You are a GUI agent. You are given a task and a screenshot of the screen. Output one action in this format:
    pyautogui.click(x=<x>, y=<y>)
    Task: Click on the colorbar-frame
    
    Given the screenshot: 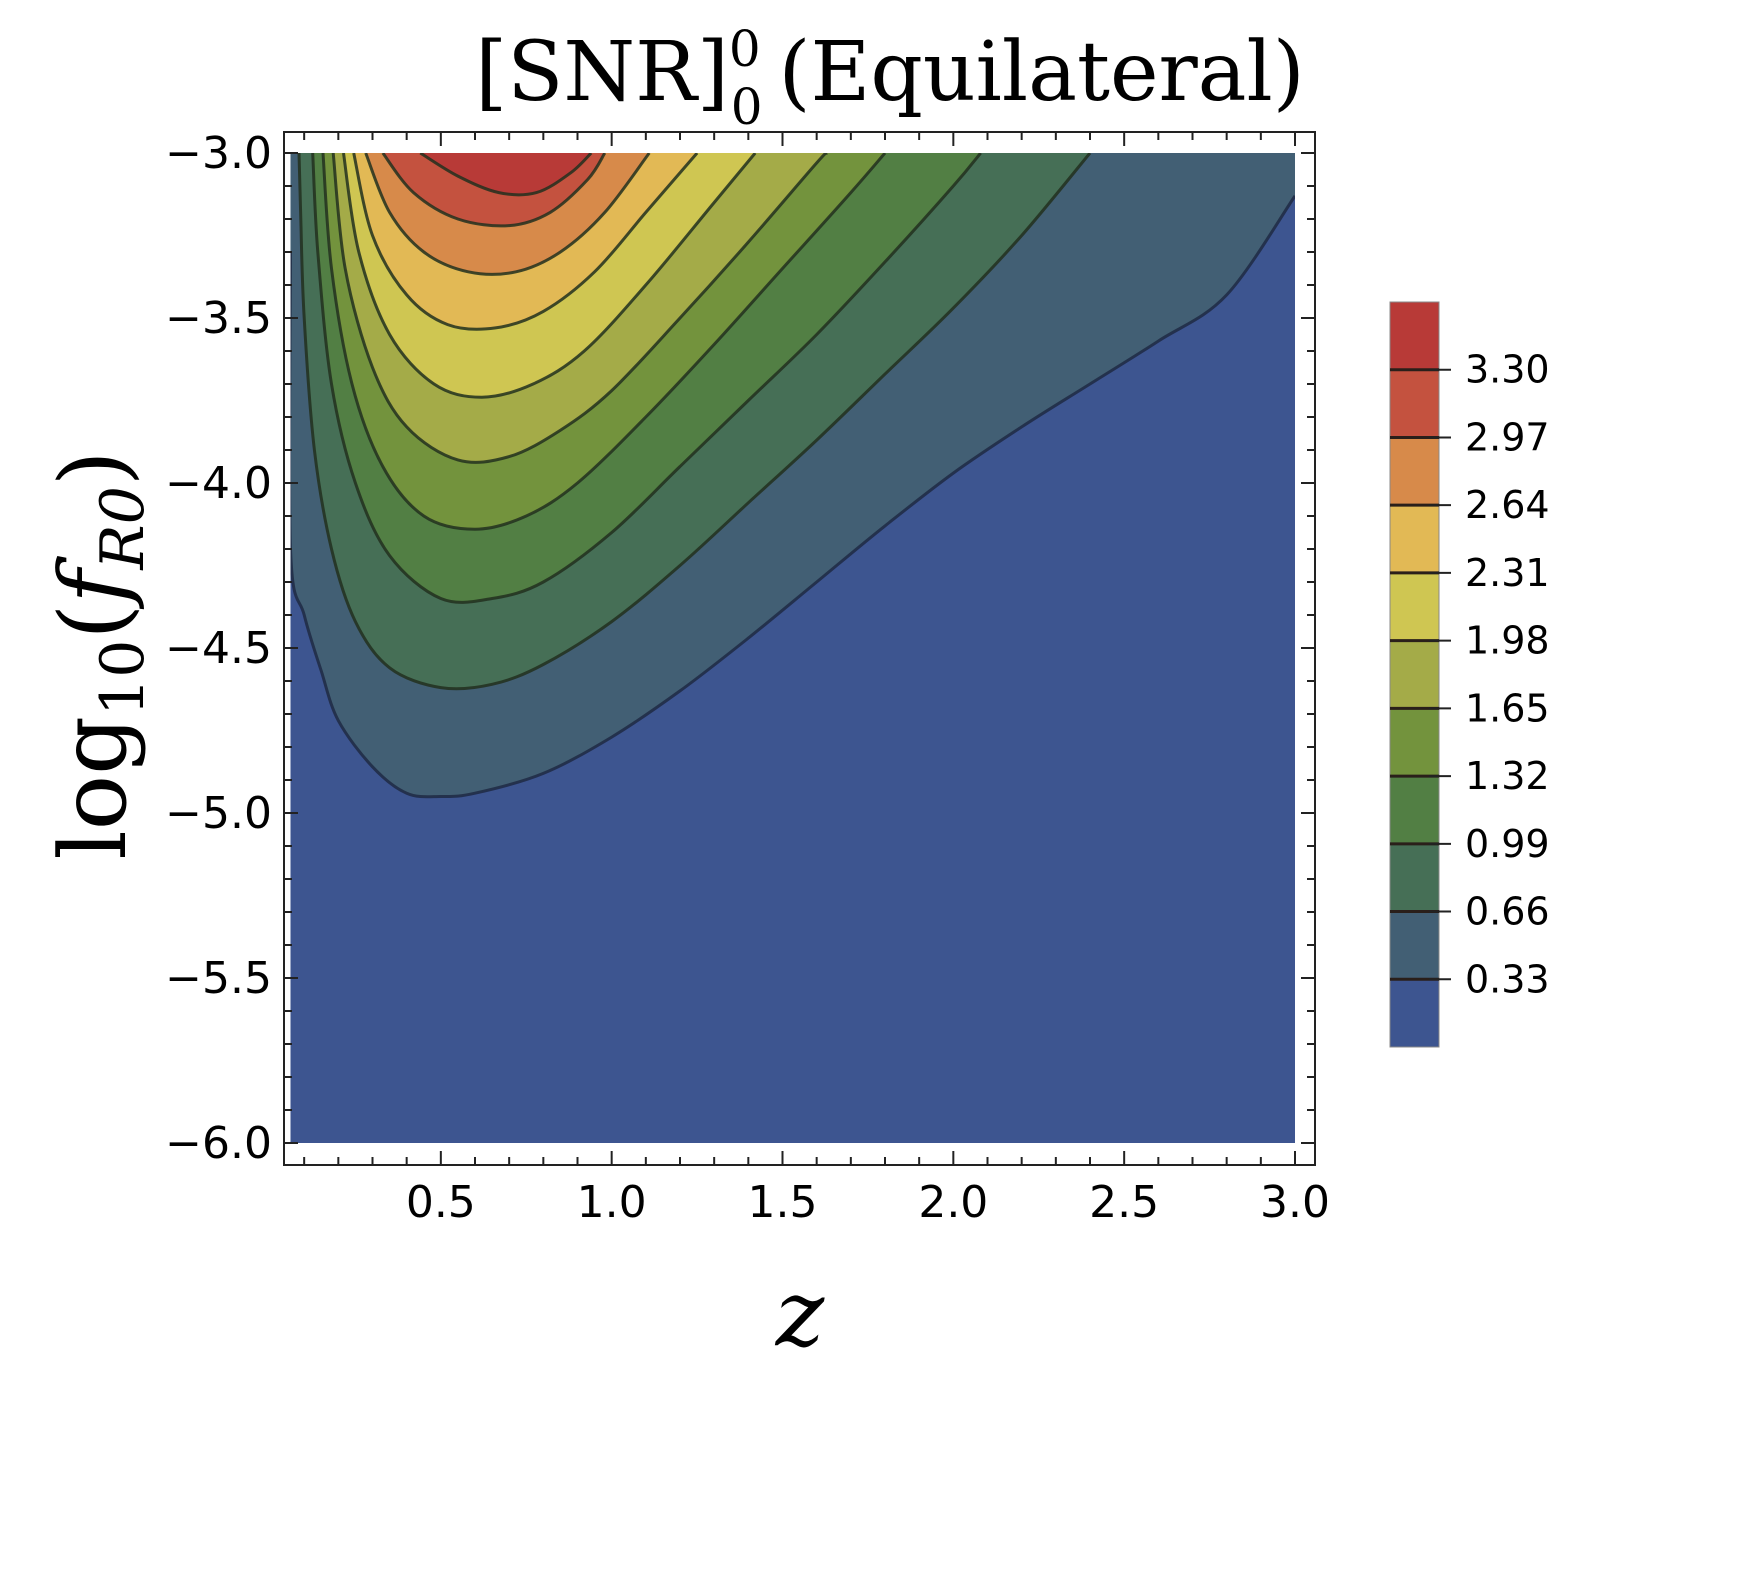 What is the action you would take?
    pyautogui.click(x=1414, y=674)
    